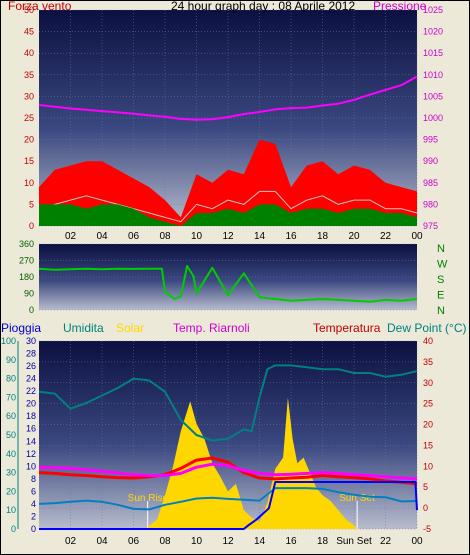 The image size is (470, 555). Describe the element at coordinates (11, 473) in the screenshot. I see `rain-tick: 30` at that location.